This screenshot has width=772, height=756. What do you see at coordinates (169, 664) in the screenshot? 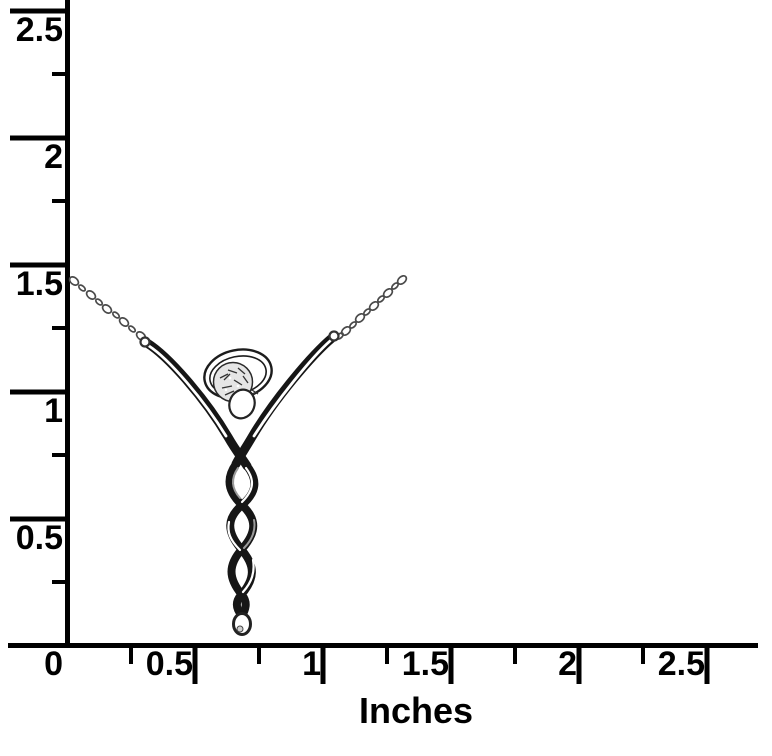
I see `x-tick-label: 0.5` at bounding box center [169, 664].